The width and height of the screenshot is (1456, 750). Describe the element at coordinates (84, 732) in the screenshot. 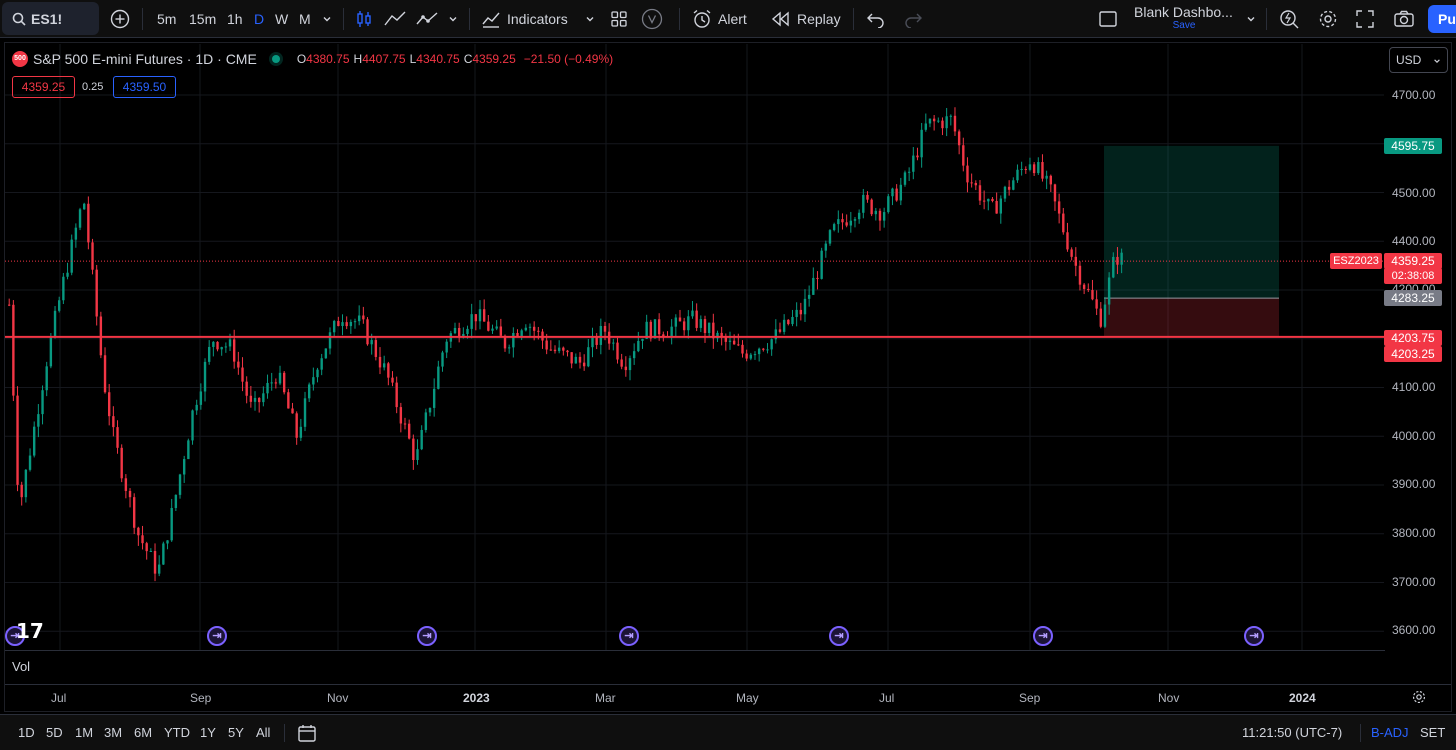

I see `range-1m: 1M` at that location.